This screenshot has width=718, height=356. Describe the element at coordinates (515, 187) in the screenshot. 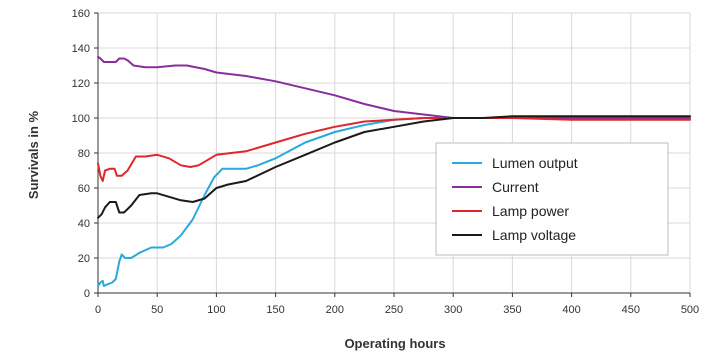

I see `legend-label: Current` at that location.